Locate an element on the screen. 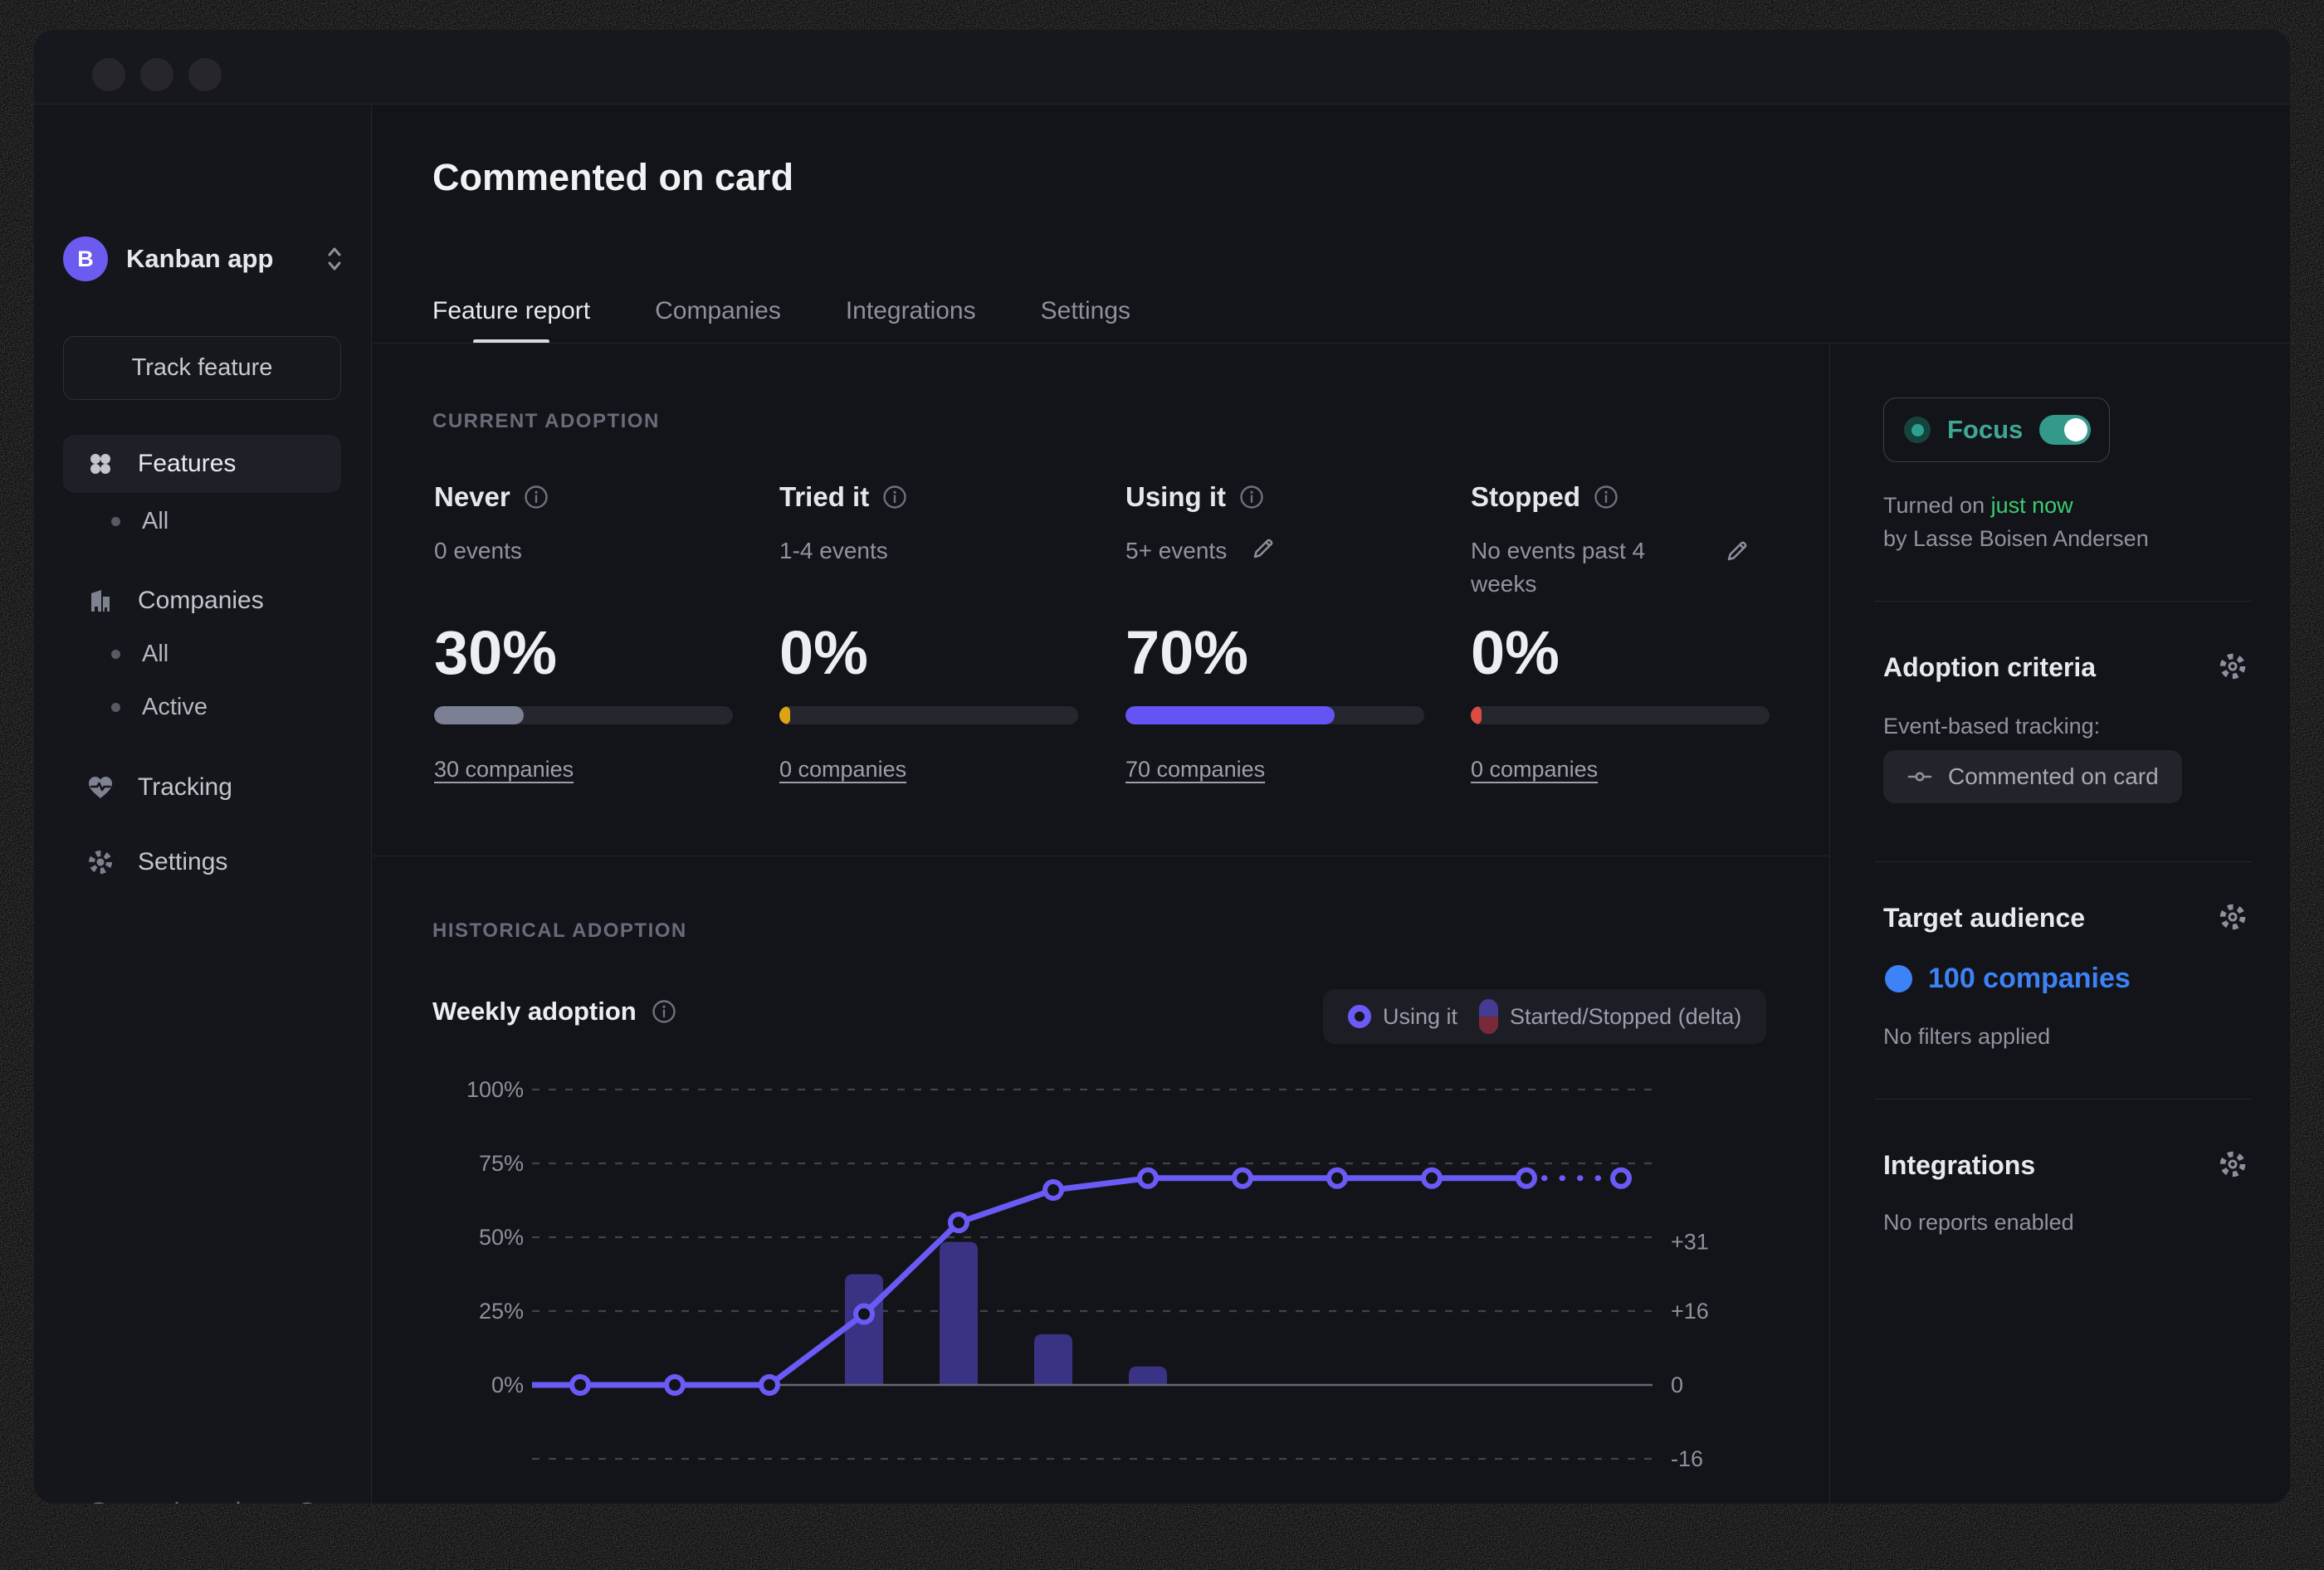  historical-adoption-label: HISTORICAL ADOPTION is located at coordinates (559, 930).